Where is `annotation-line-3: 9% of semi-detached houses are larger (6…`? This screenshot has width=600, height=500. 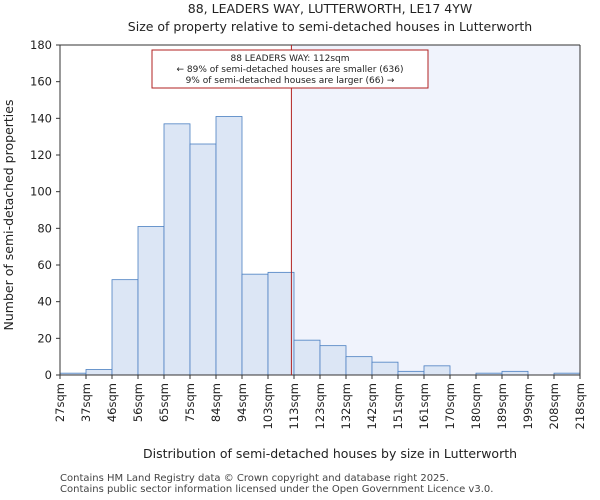
annotation-line-3: 9% of semi-detached houses are larger (6… is located at coordinates (290, 81).